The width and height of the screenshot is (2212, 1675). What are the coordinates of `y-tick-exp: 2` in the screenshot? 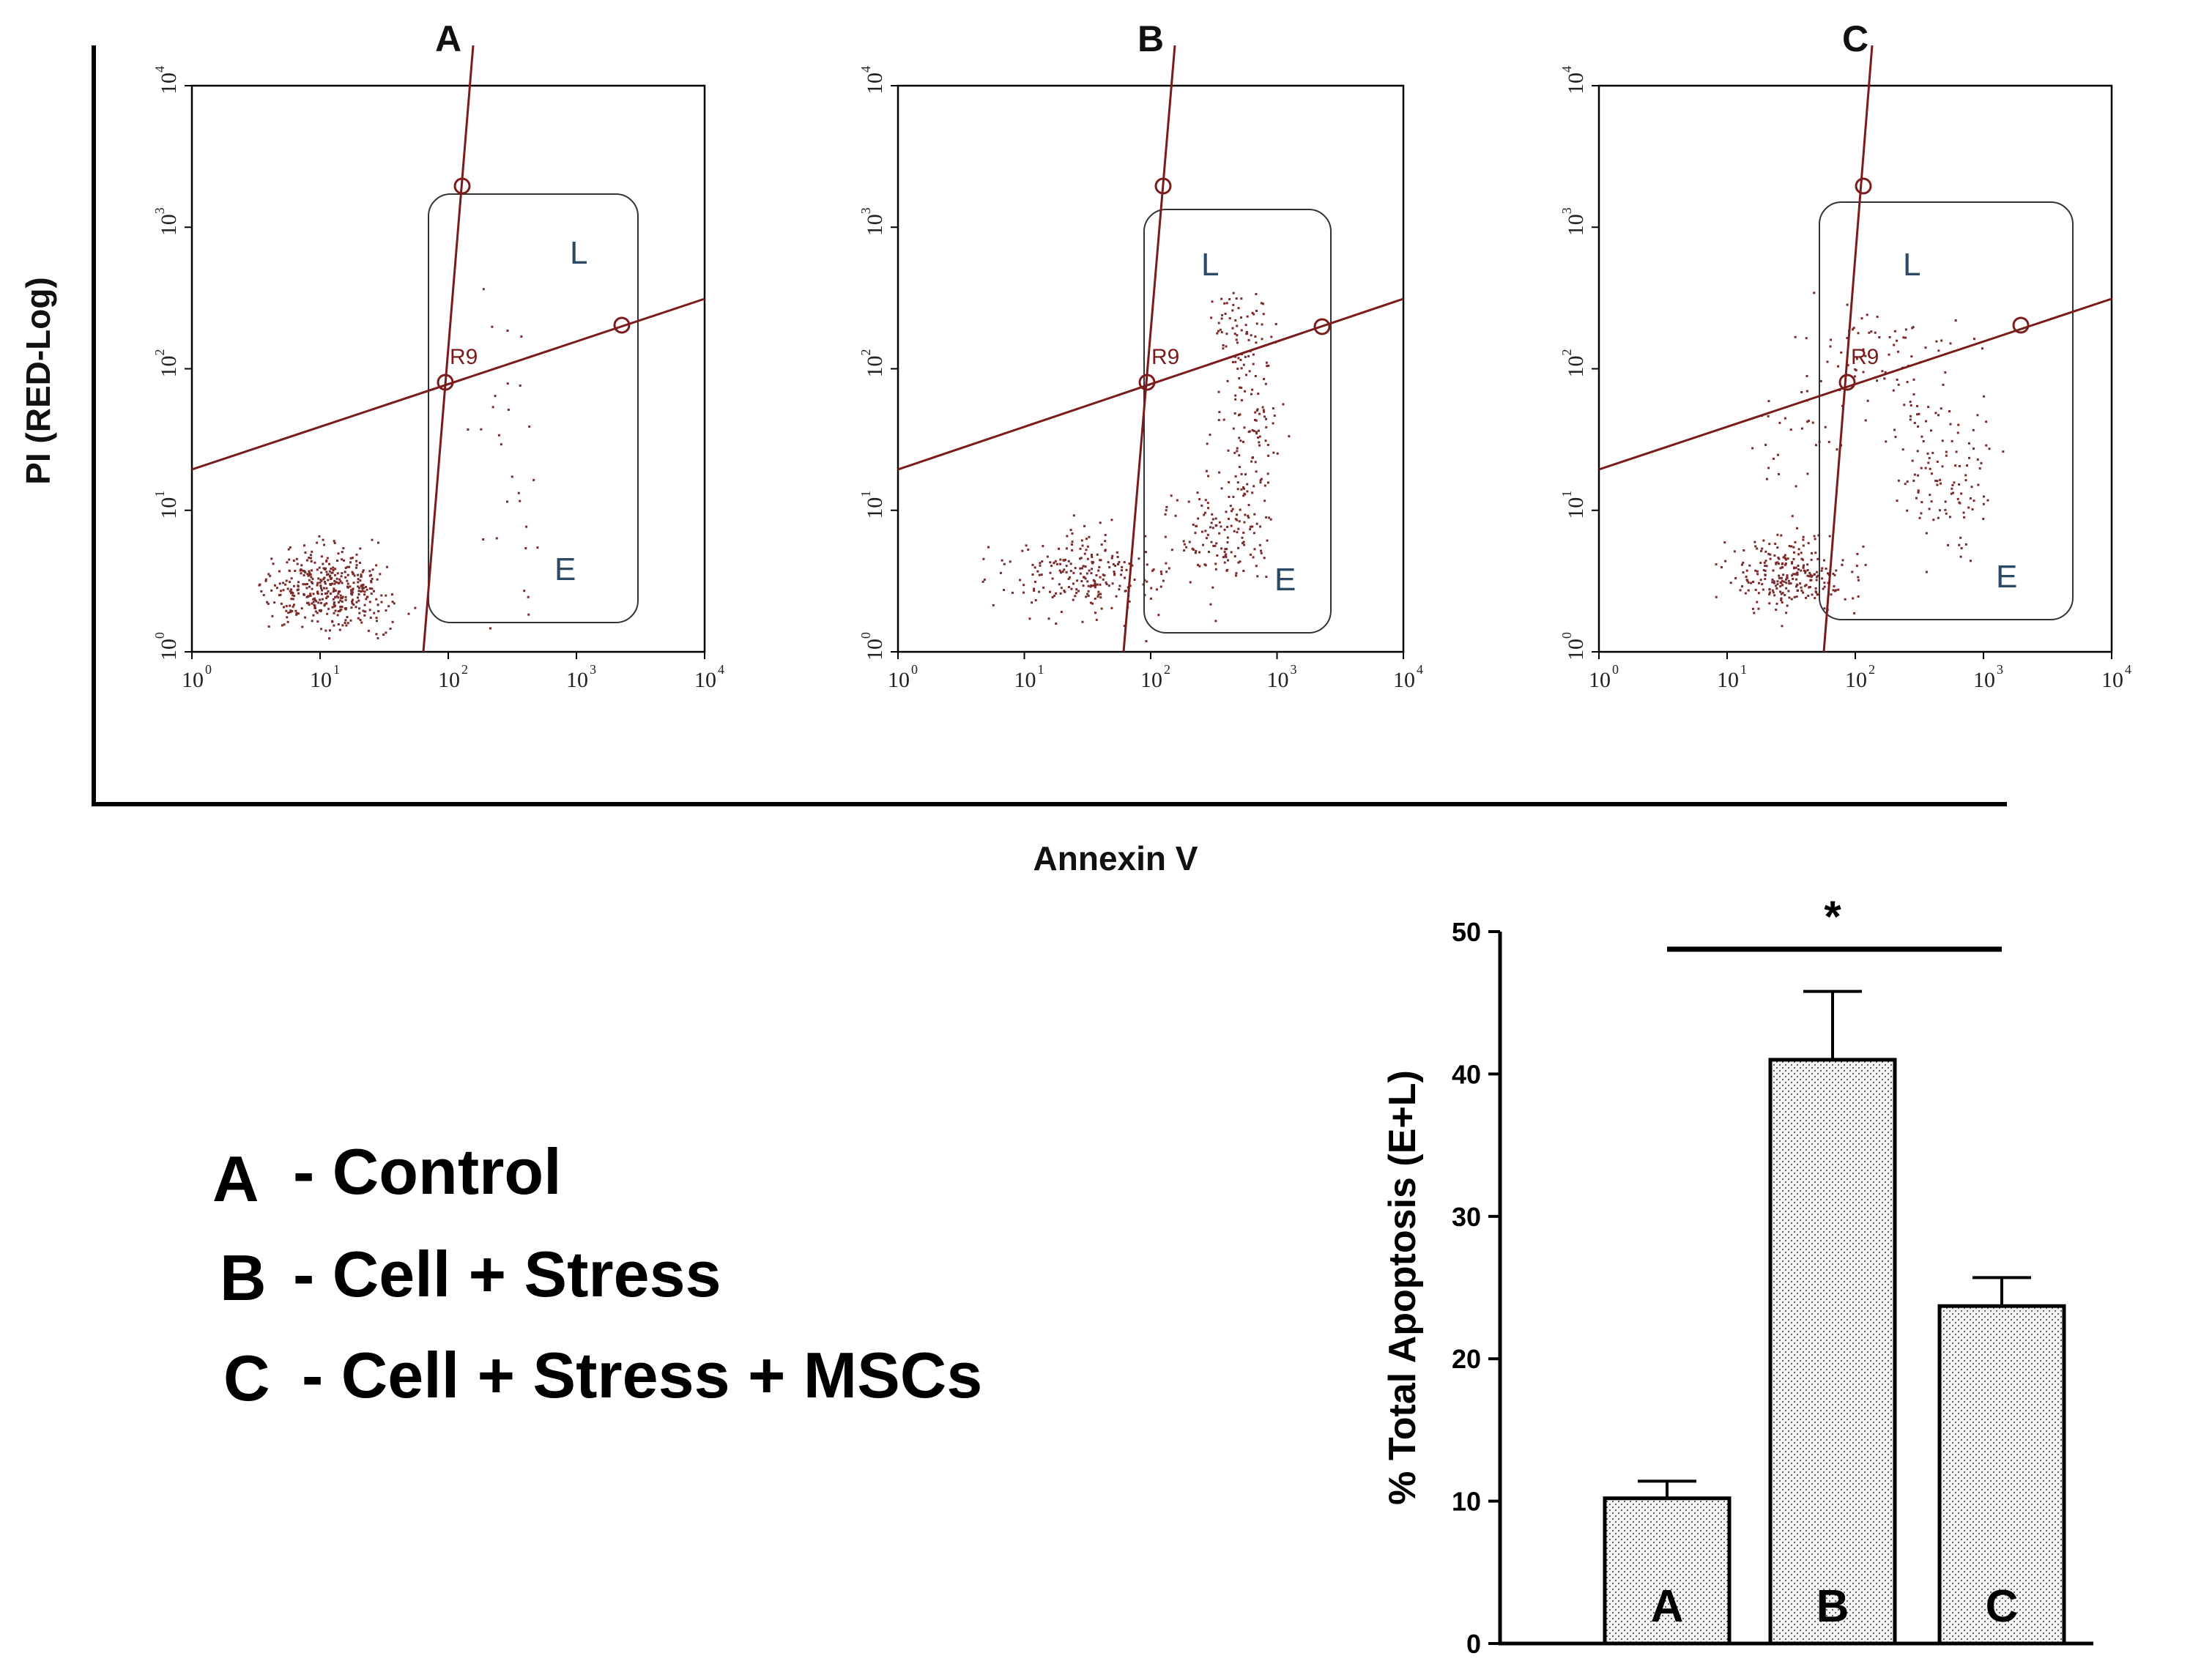 It's located at (1566, 352).